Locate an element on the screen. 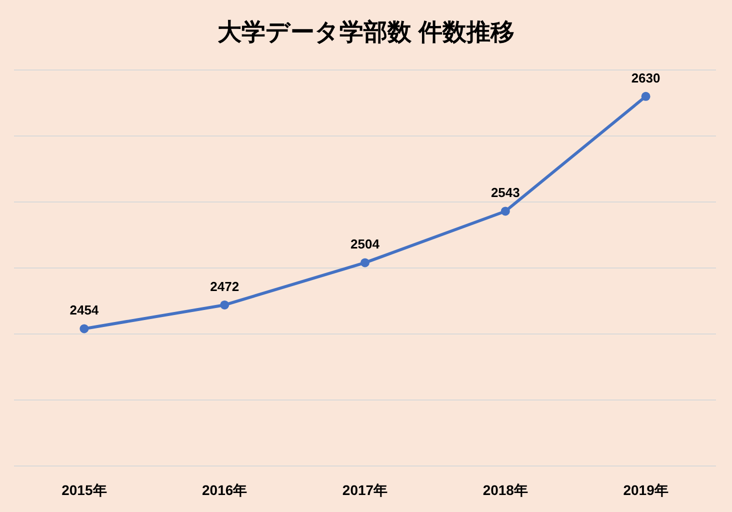 The width and height of the screenshot is (732, 512). x-tick-label: 2017年 is located at coordinates (365, 490).